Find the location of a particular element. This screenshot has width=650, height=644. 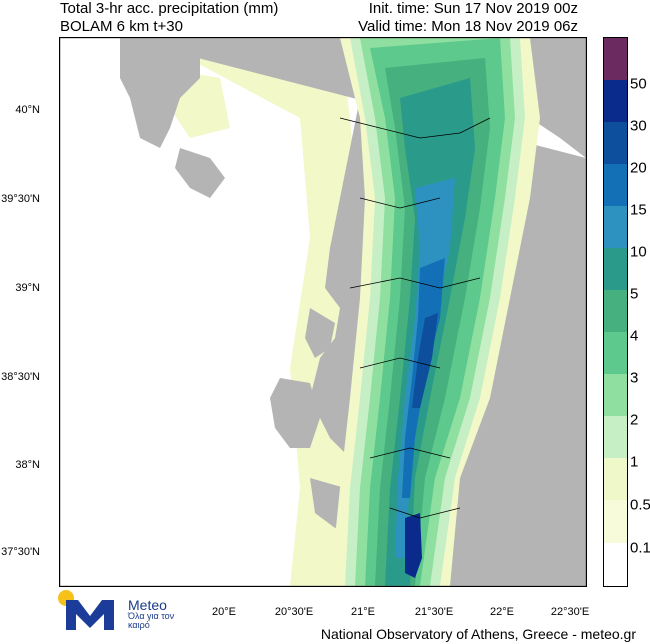

legend-label-15: 15 is located at coordinates (638, 210).